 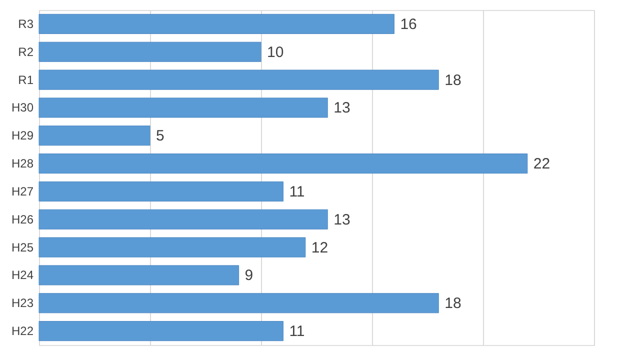 What do you see at coordinates (249, 275) in the screenshot?
I see `data-label: 9` at bounding box center [249, 275].